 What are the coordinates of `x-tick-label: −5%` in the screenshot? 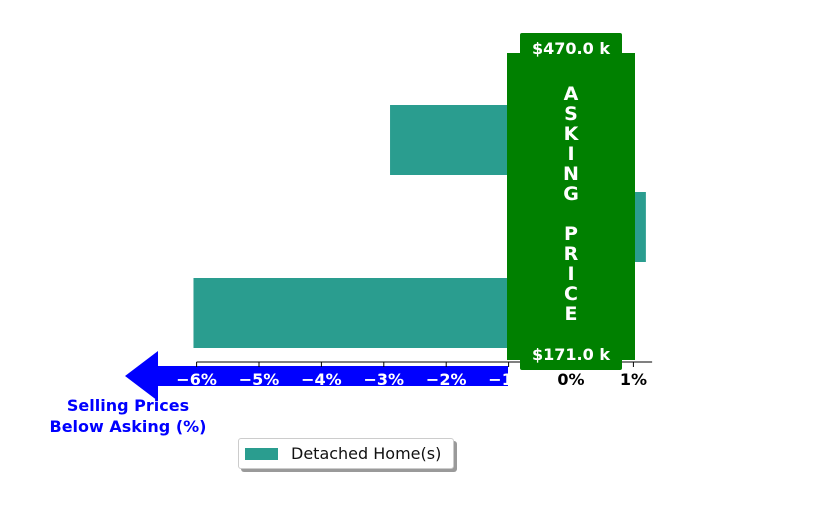 It's located at (259, 379).